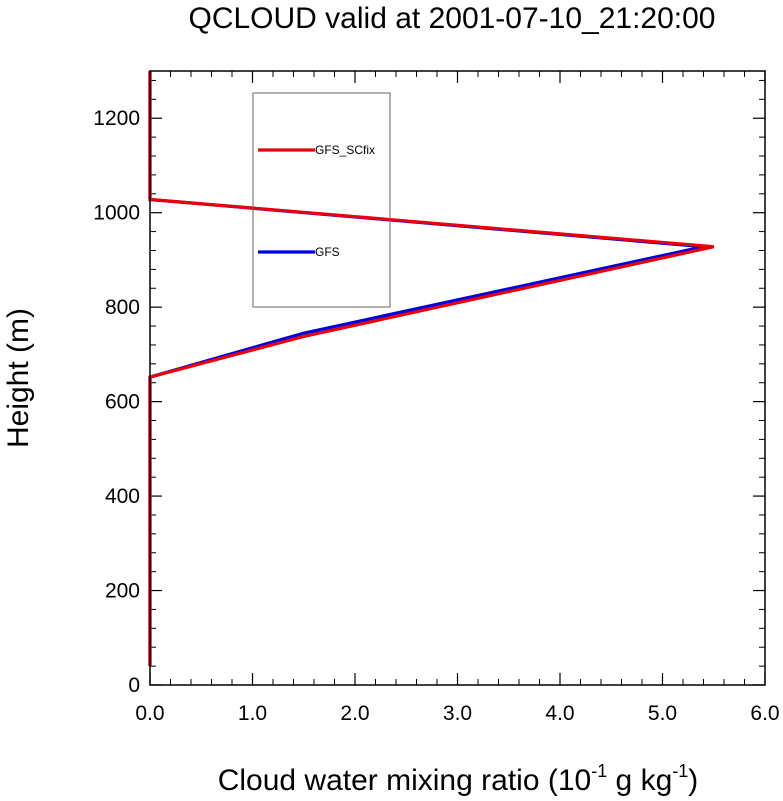 The image size is (783, 801). I want to click on x-axis-label-sup1: -1, so click(599, 771).